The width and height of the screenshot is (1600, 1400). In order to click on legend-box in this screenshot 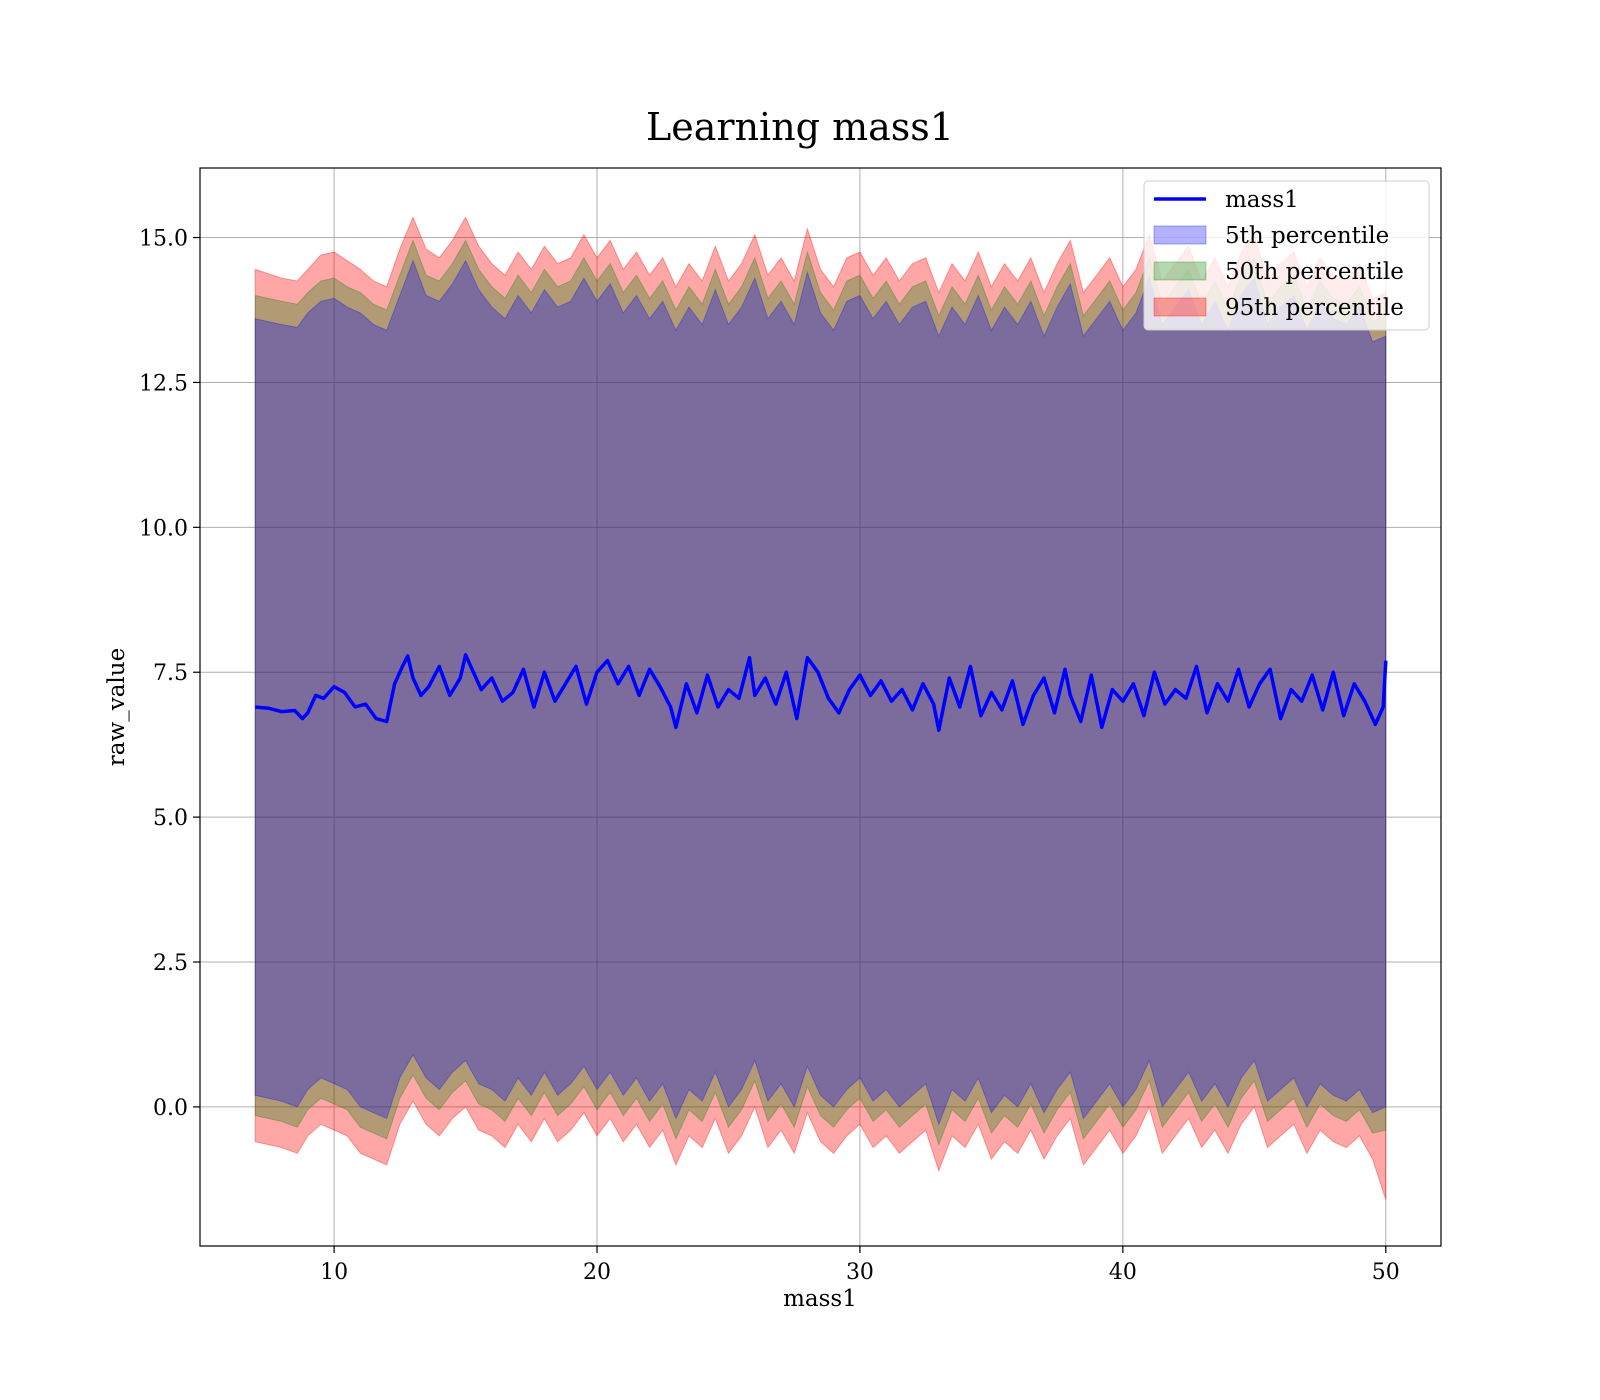, I will do `click(1286, 255)`.